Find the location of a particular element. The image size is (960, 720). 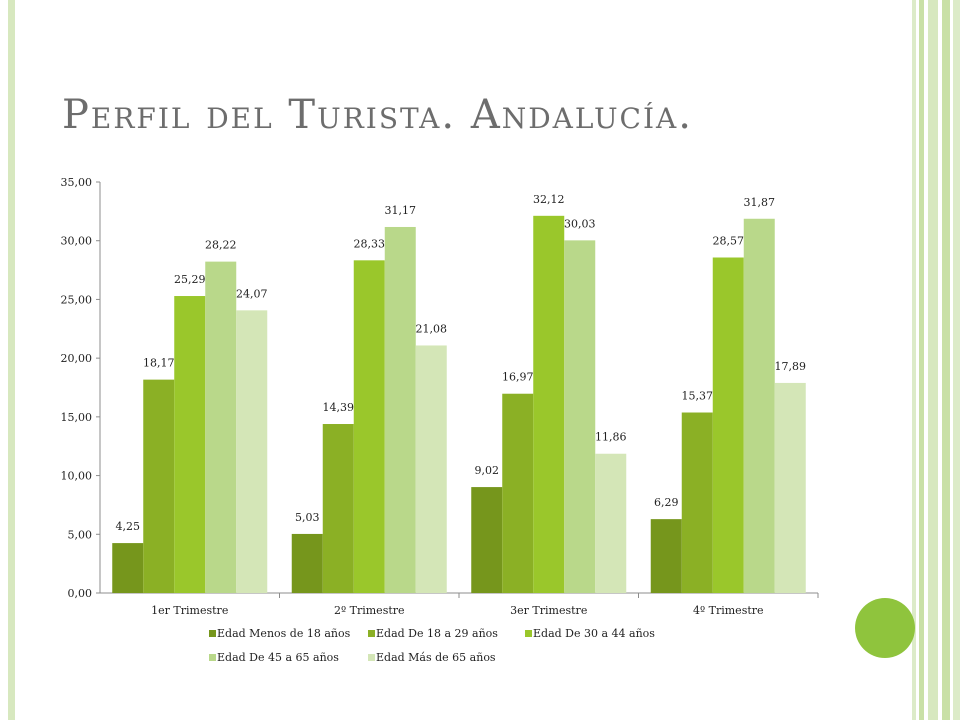

data-label: 9,02 is located at coordinates (487, 470).